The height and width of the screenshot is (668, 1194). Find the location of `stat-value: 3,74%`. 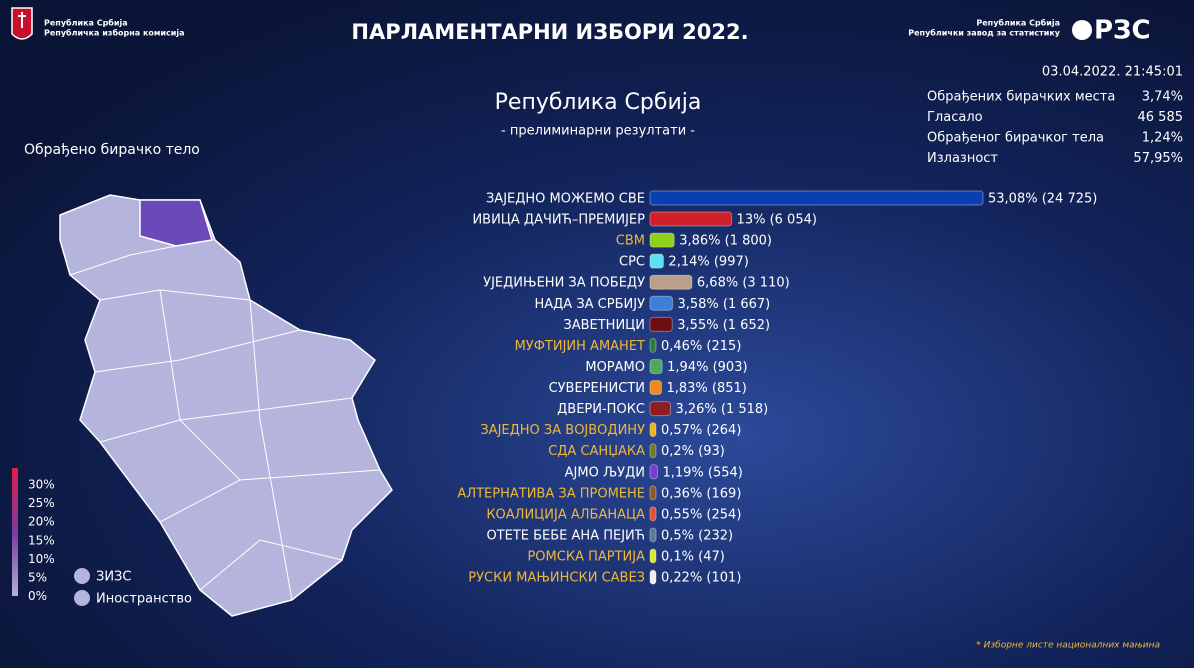

stat-value: 3,74% is located at coordinates (1162, 97).